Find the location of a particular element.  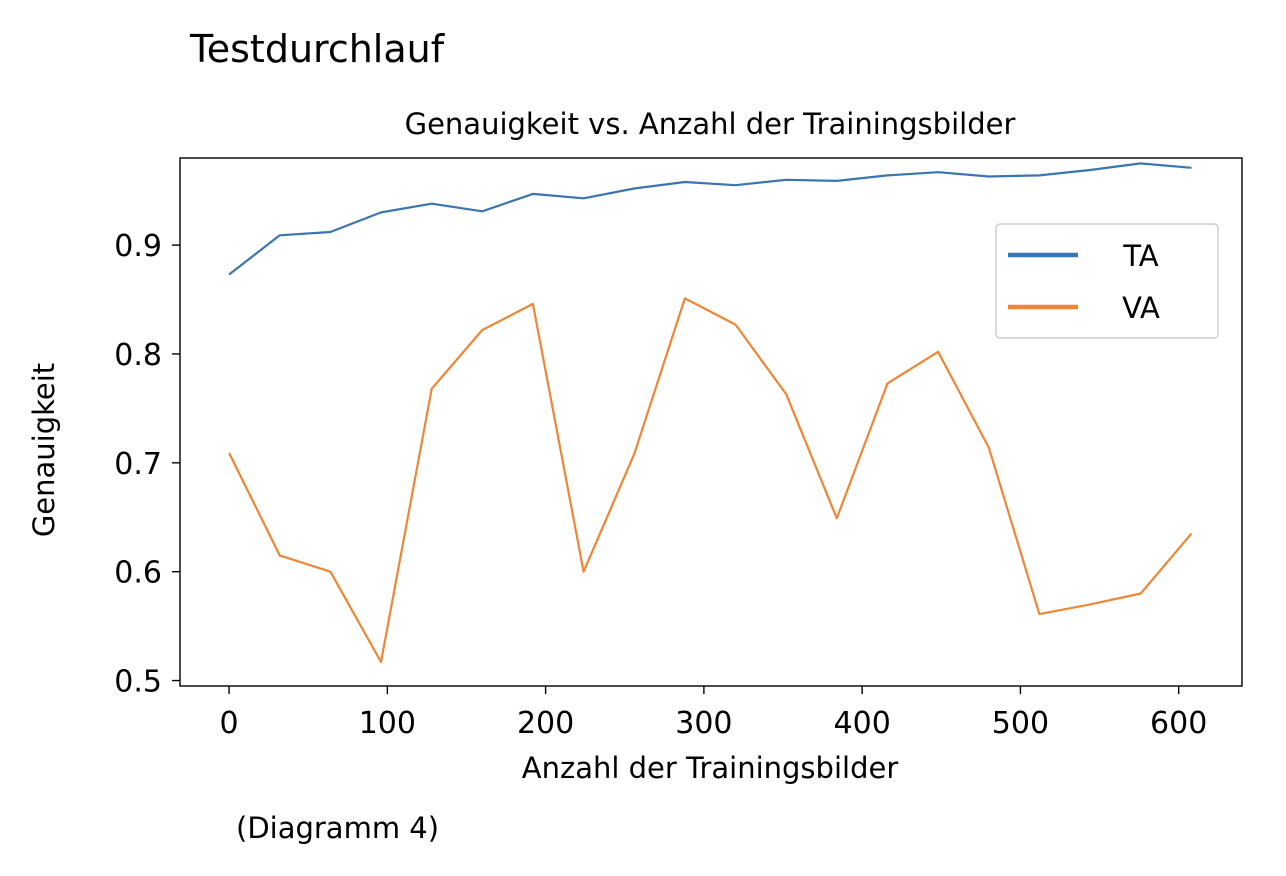

y-tick-label-0: 0.5 is located at coordinates (138, 682).